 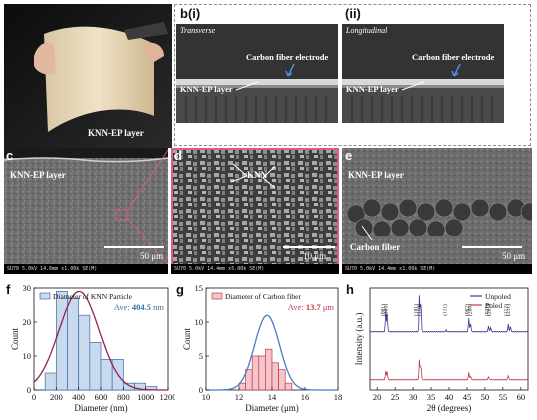 I want to click on x-tick-label: 20, so click(x=377, y=397).